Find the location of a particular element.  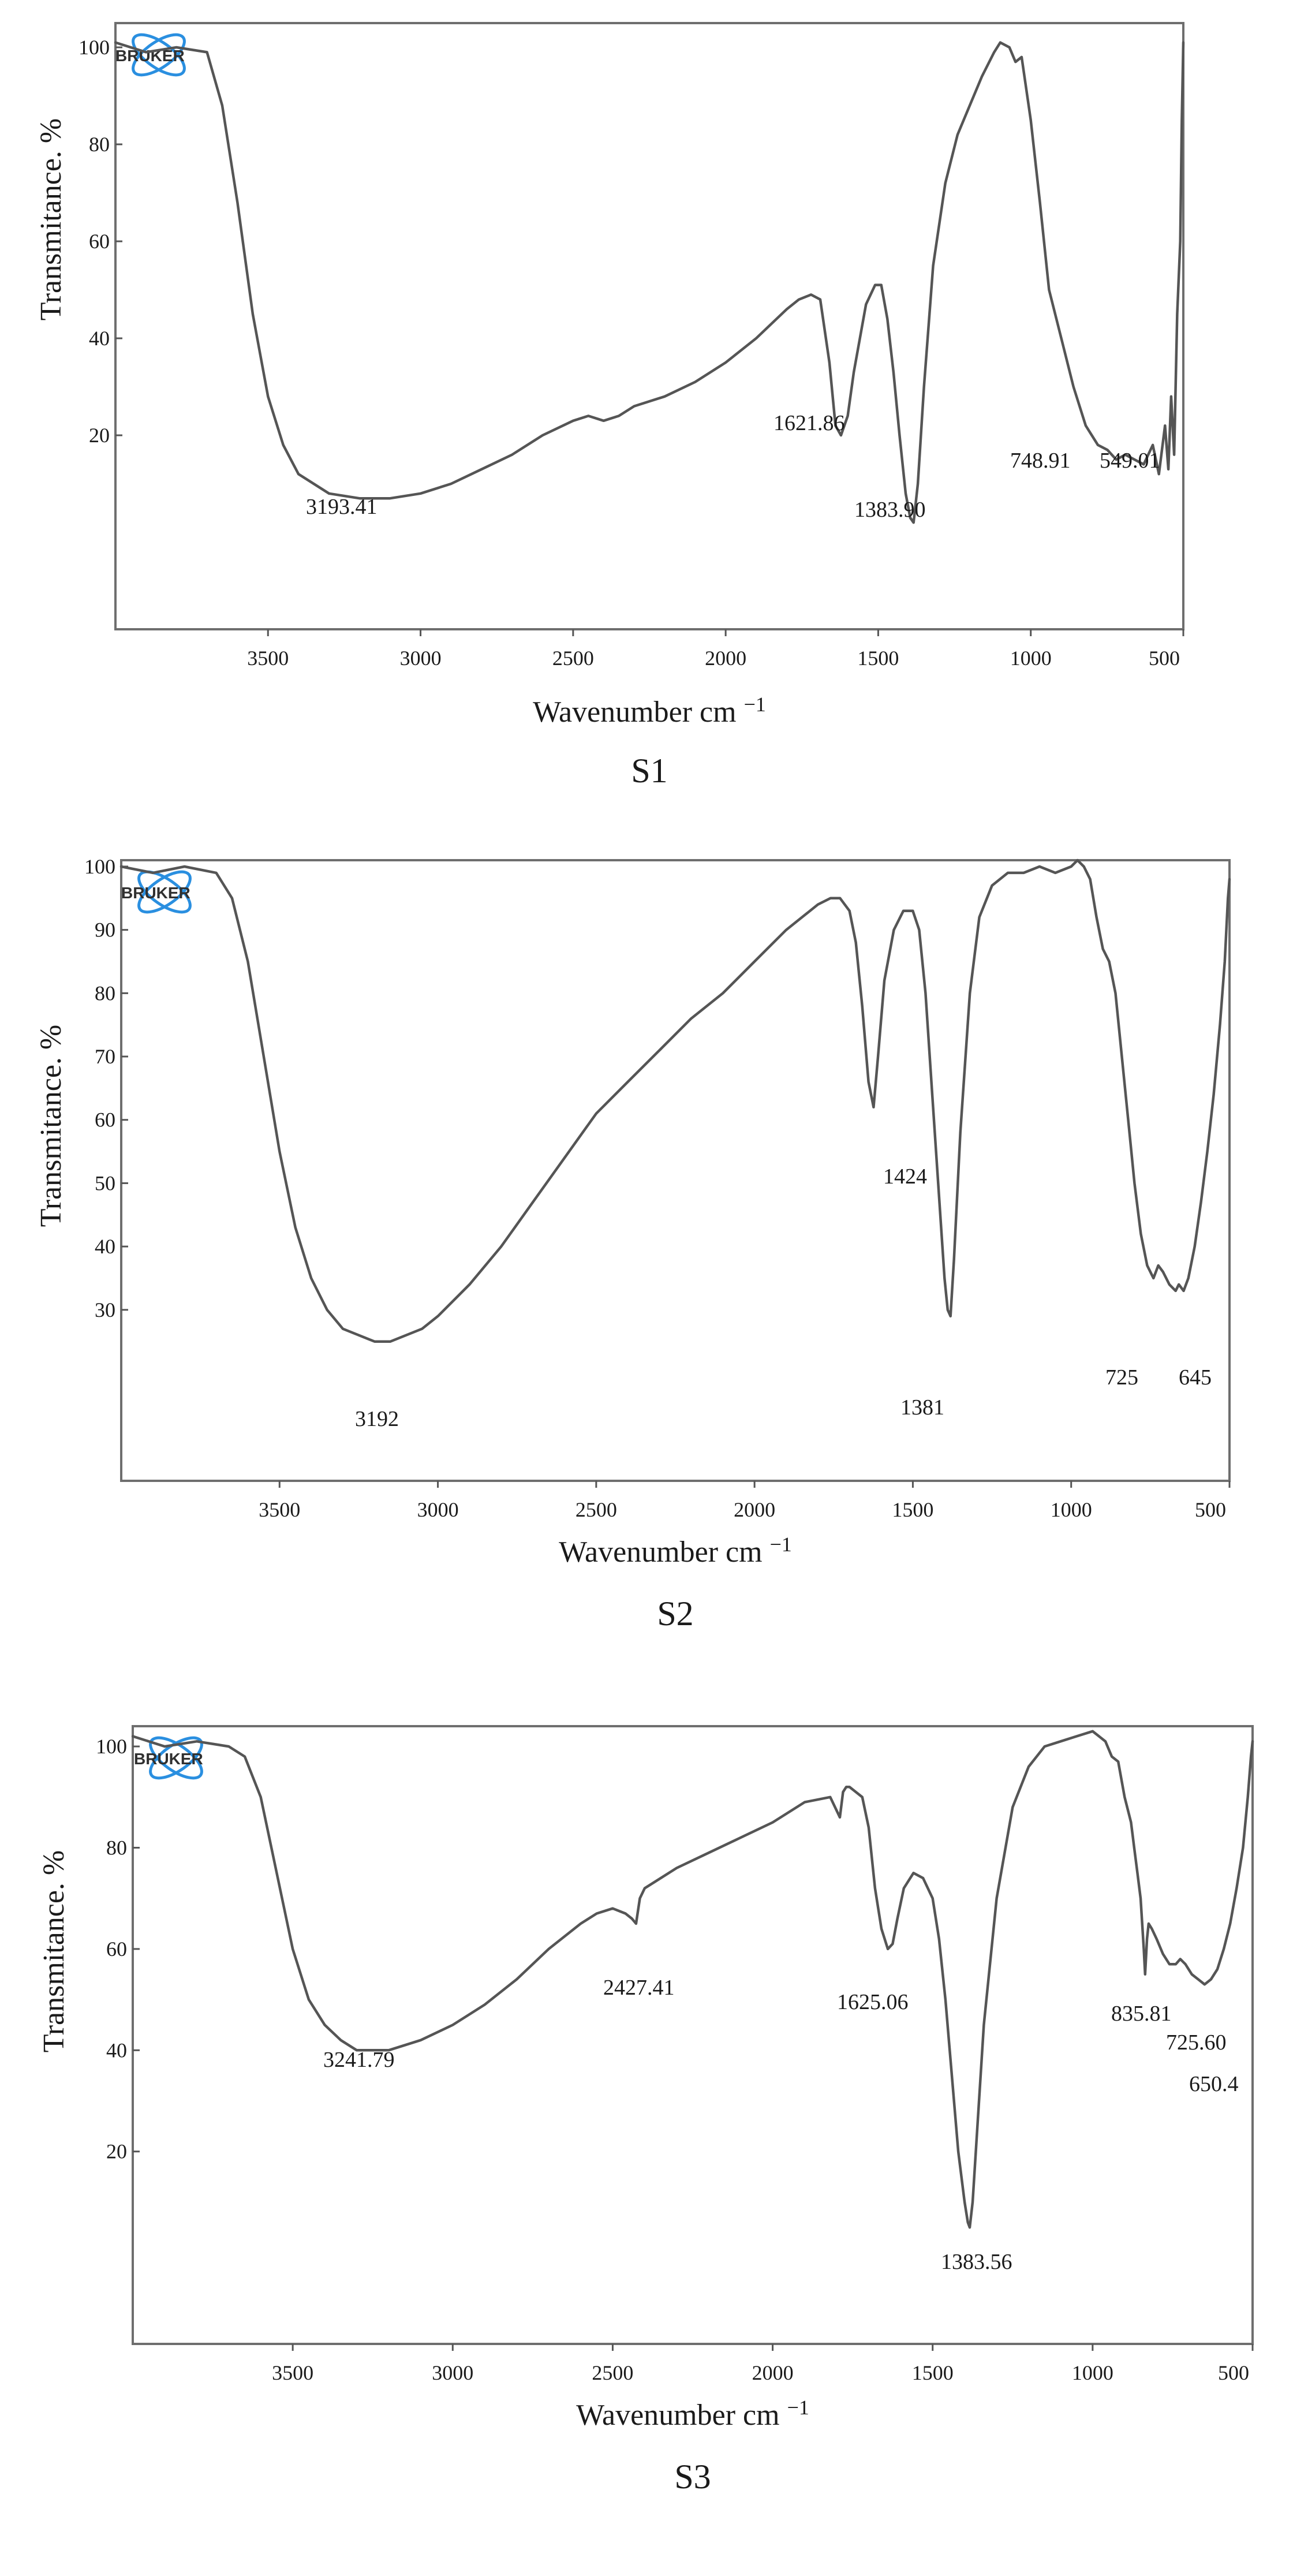

y-tick-label: 50 is located at coordinates (105, 1182).